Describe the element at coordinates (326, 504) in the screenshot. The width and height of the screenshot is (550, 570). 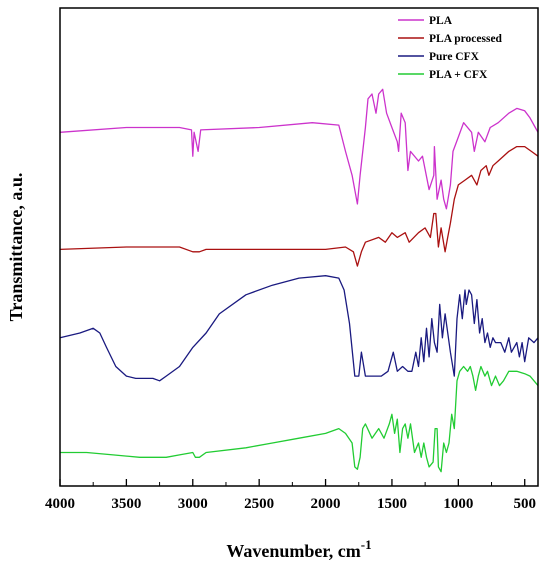
I see `x-tick-label: 2000` at that location.